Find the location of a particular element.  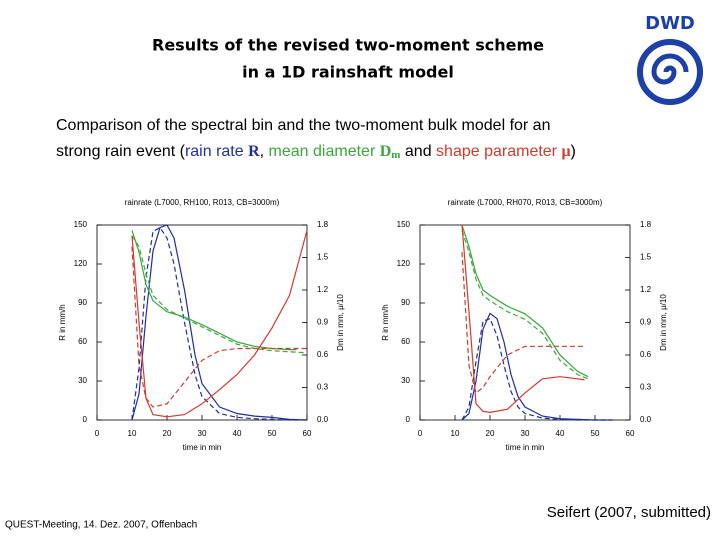

chart-title: rainrate (L7000, RH070, R013, CB=3000m) is located at coordinates (525, 202).